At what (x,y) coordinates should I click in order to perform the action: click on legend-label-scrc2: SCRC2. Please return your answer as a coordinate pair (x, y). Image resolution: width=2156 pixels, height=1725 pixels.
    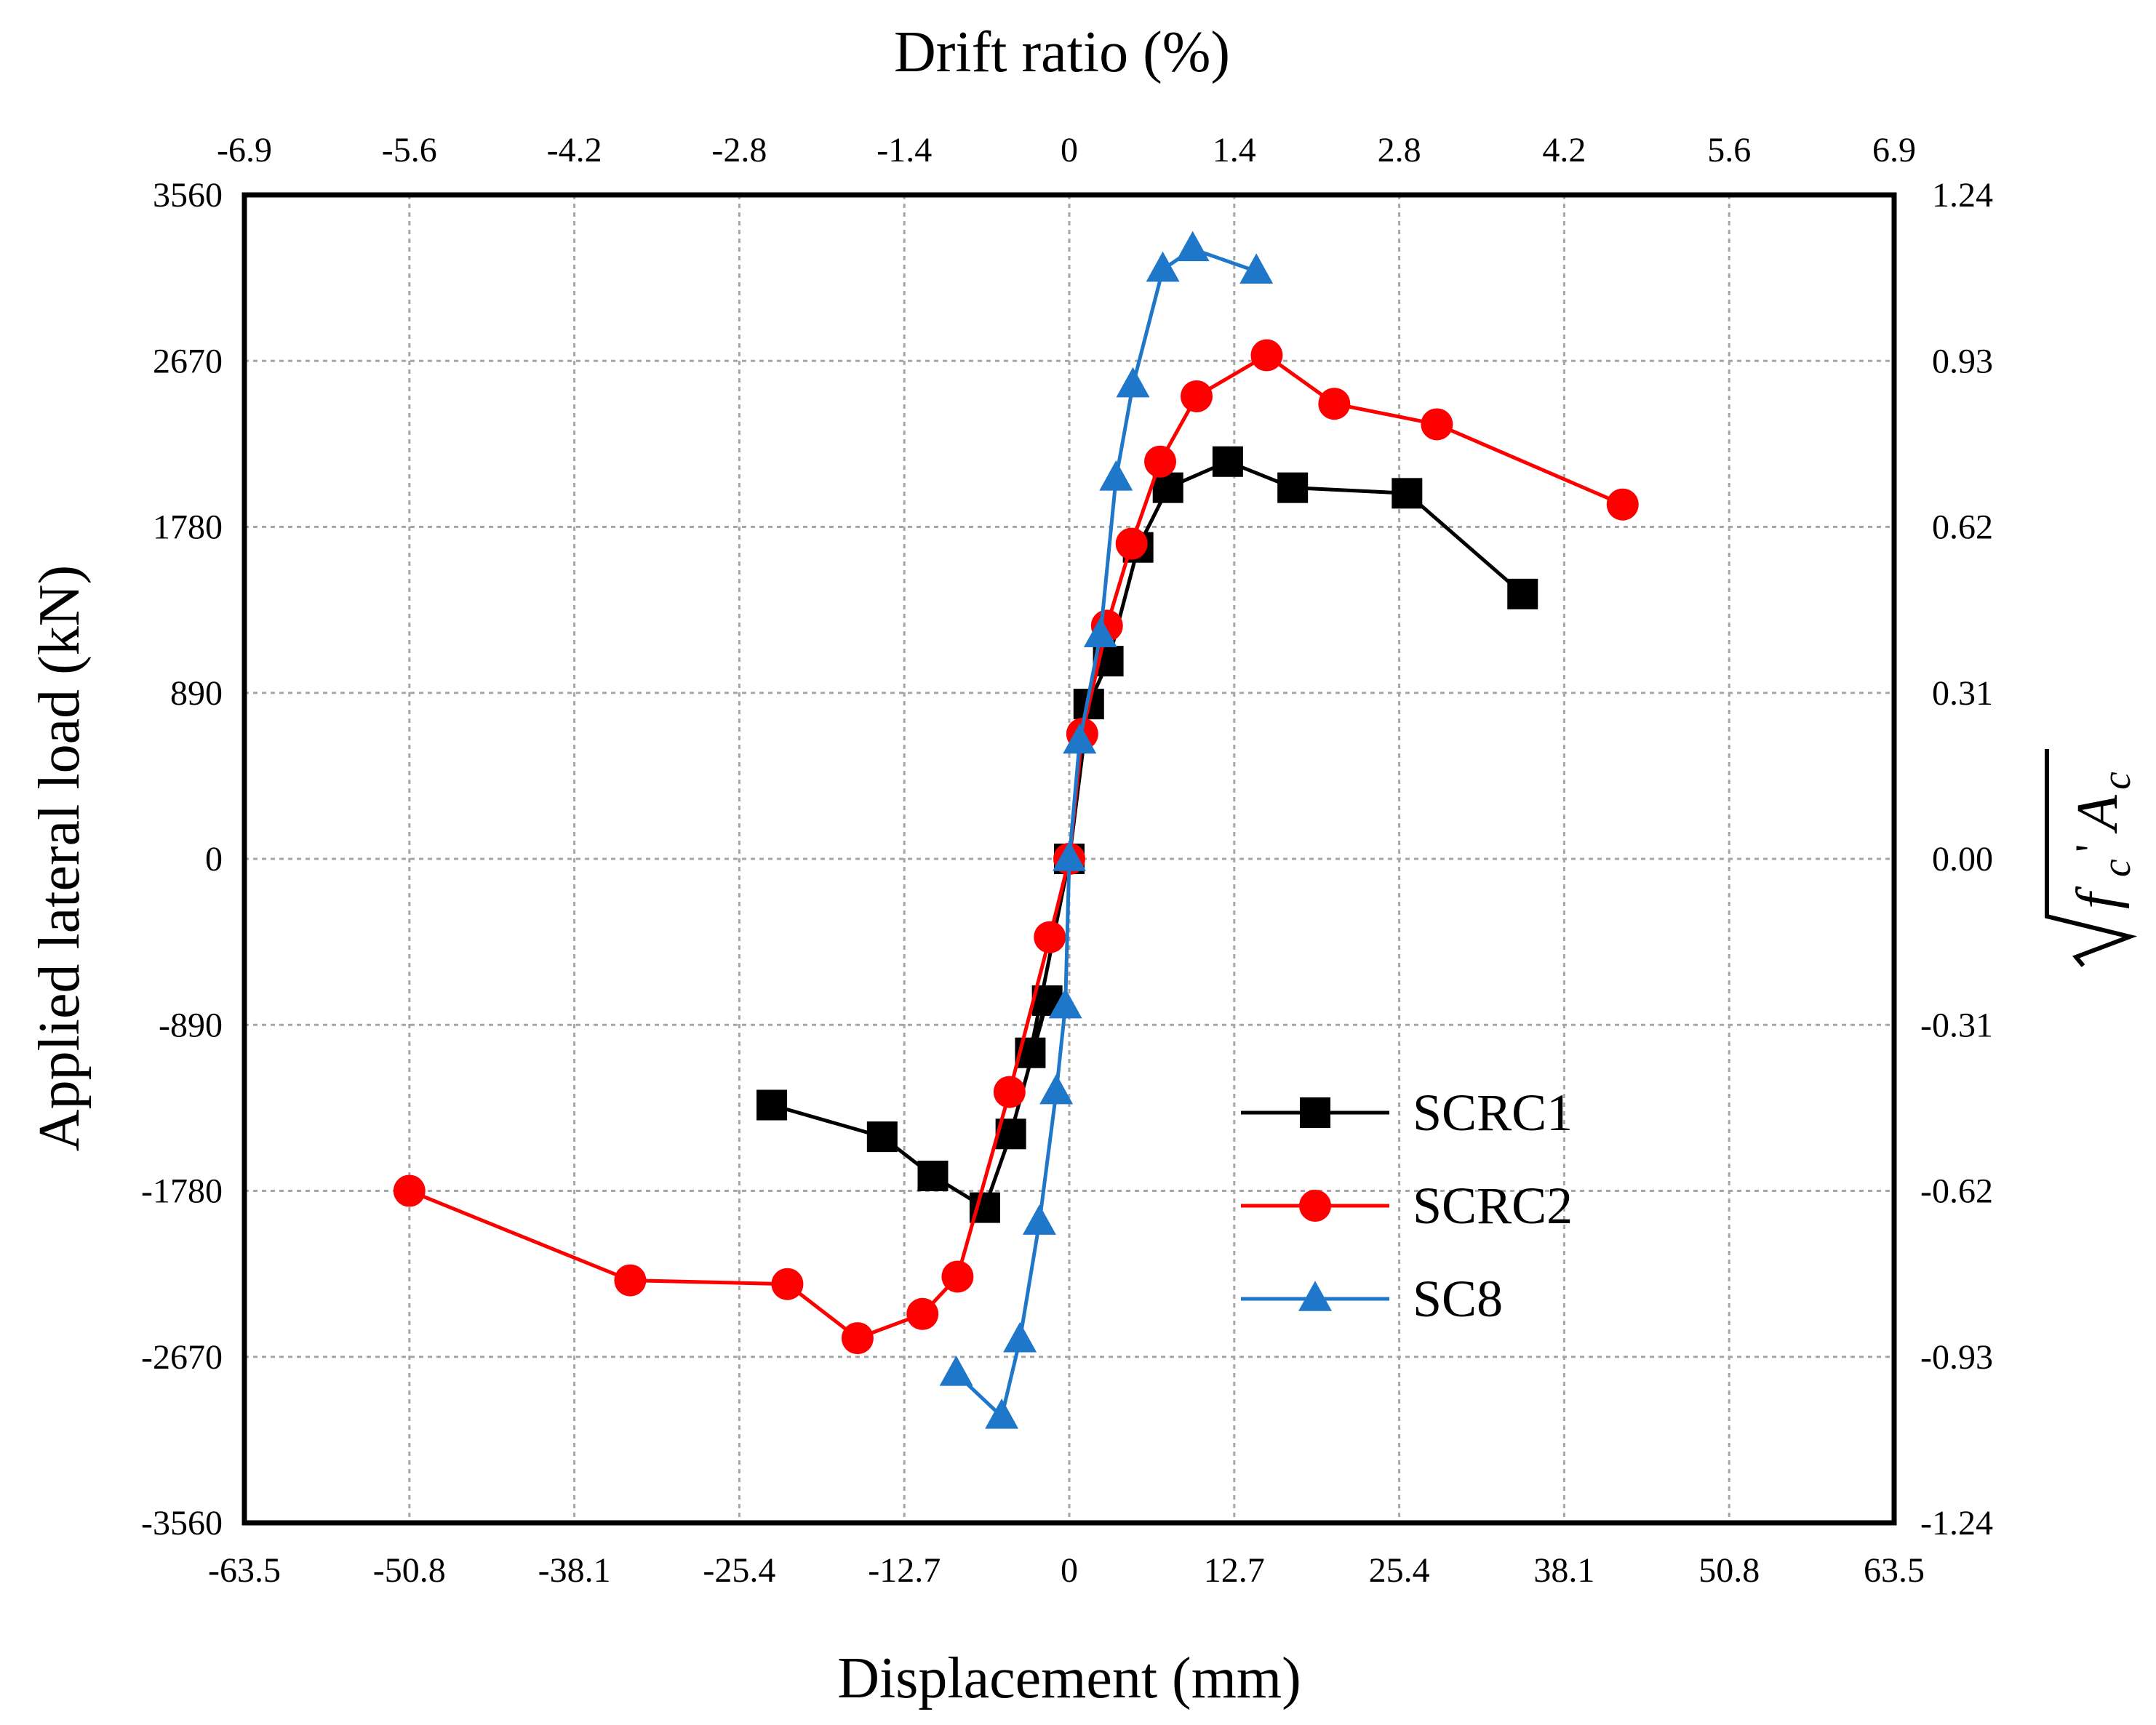
    Looking at the image, I should click on (1493, 1206).